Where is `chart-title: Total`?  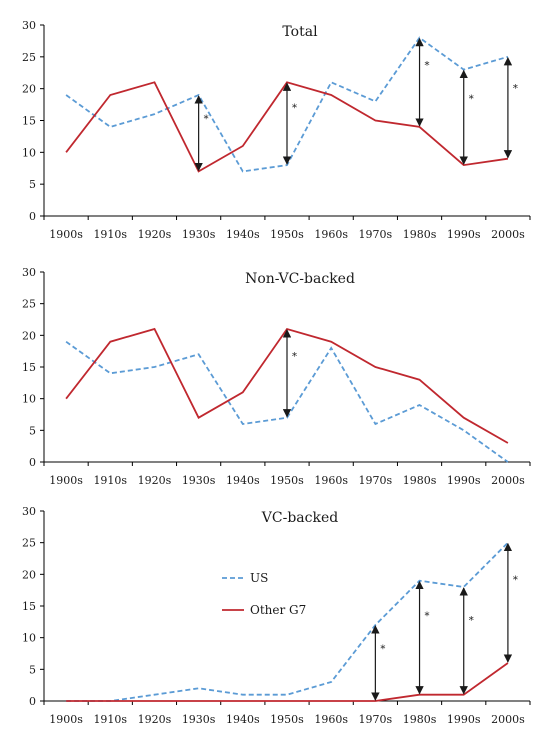
chart-title: Total is located at coordinates (300, 32).